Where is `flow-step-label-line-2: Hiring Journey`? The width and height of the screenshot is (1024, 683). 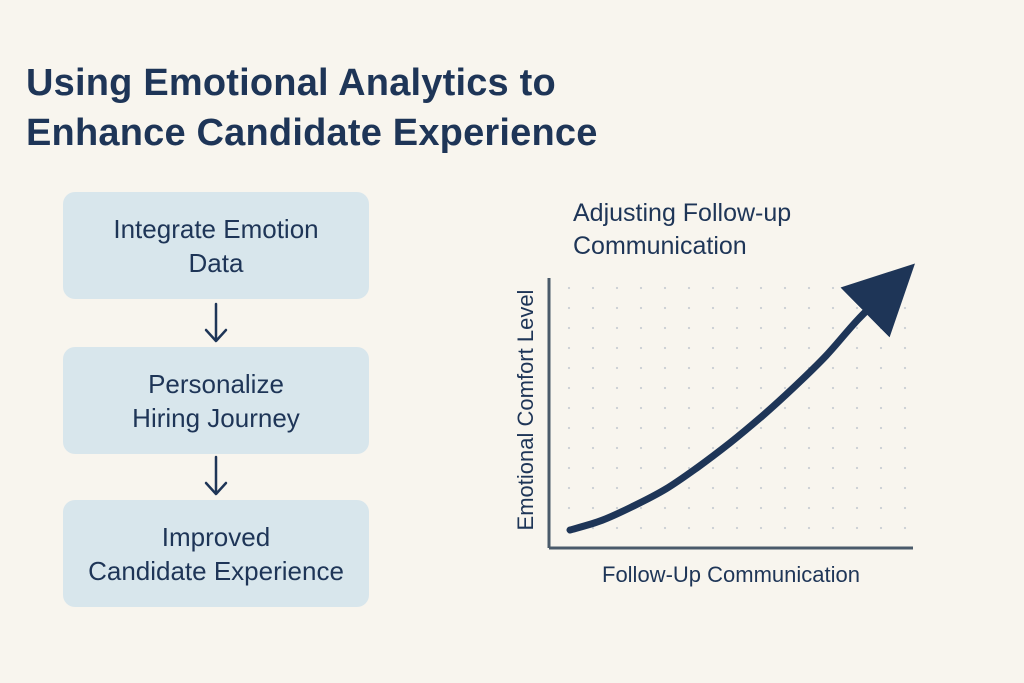
flow-step-label-line-2: Hiring Journey is located at coordinates (216, 417).